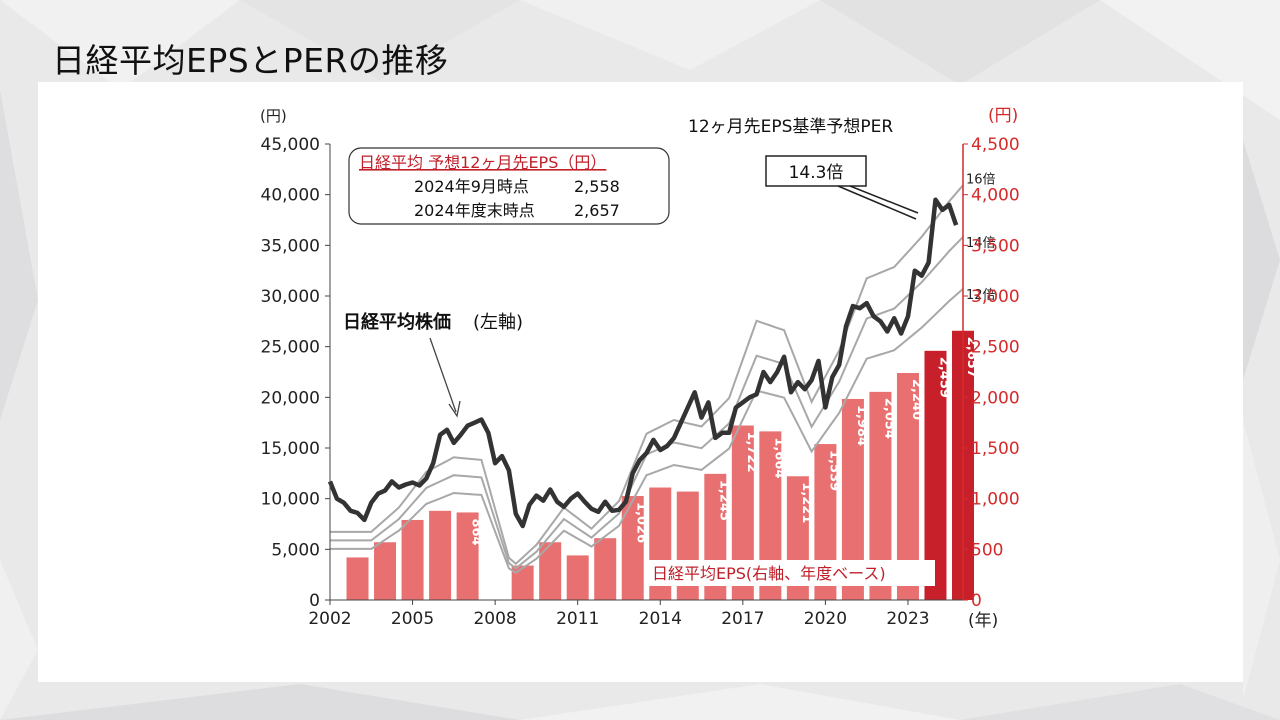  I want to click on right-tick-label: 1,500, so click(995, 449).